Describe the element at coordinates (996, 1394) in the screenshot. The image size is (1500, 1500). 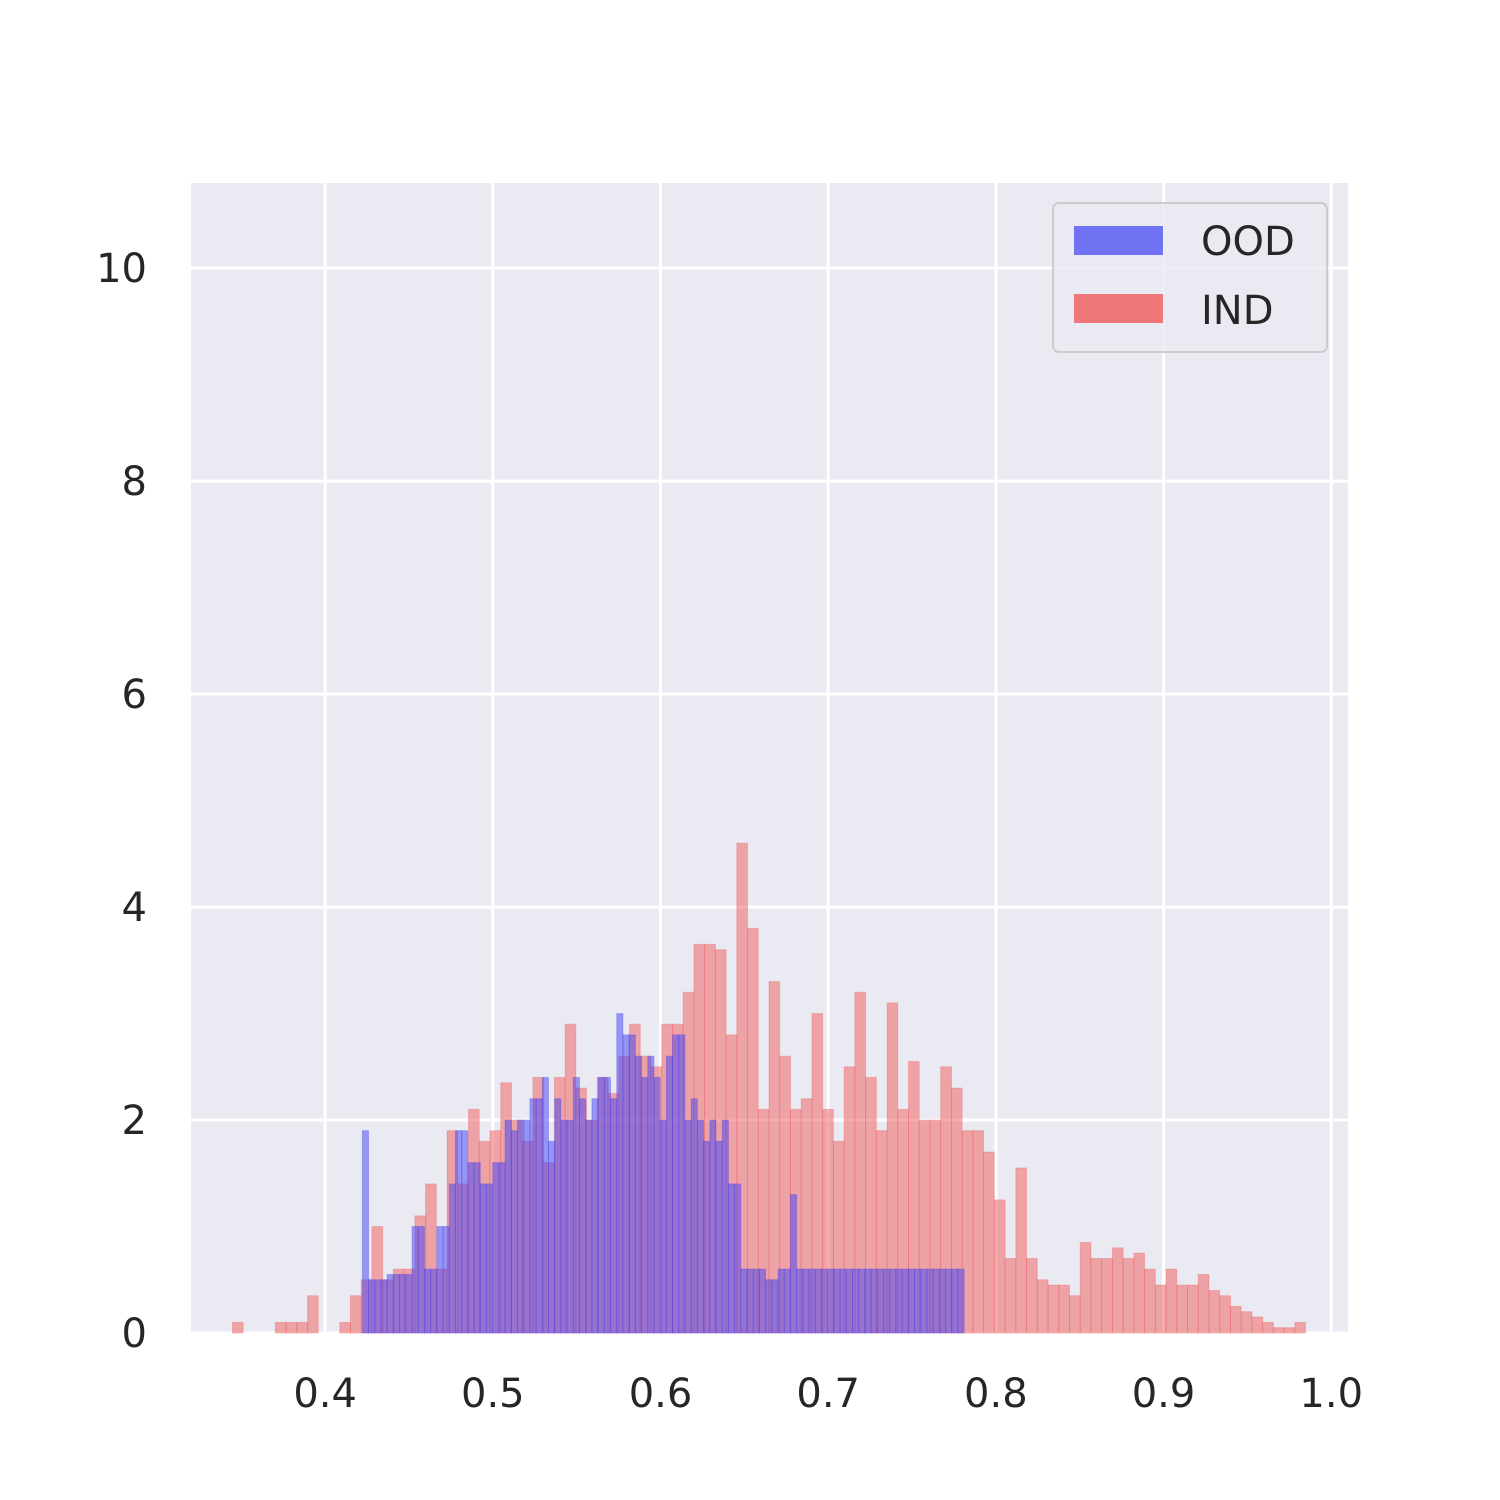
I see `x-tick-label: 0.8` at that location.